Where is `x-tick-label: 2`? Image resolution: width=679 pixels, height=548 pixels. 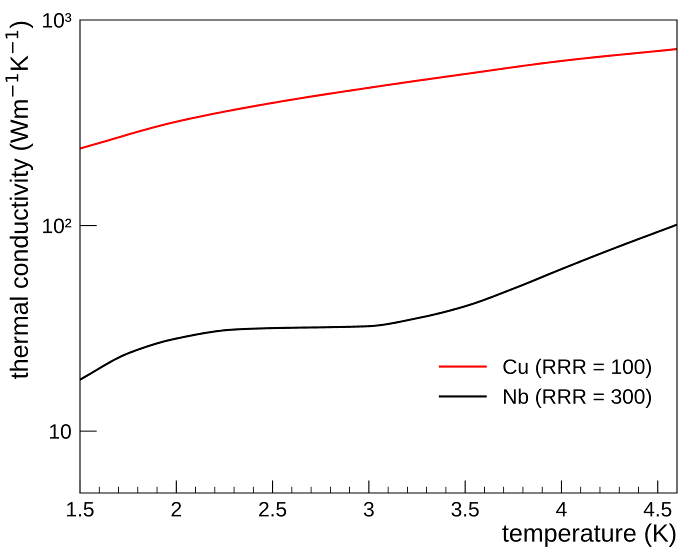 x-tick-label: 2 is located at coordinates (177, 509).